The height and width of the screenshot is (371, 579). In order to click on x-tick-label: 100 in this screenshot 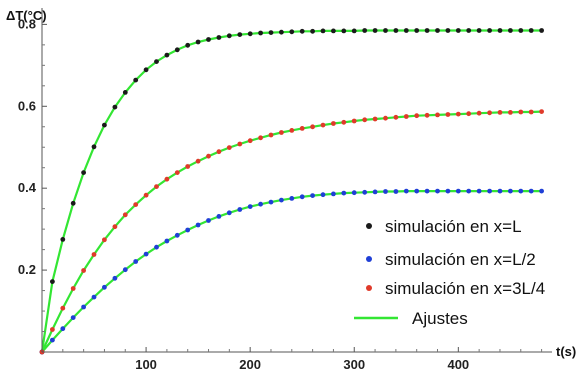, I will do `click(146, 364)`.